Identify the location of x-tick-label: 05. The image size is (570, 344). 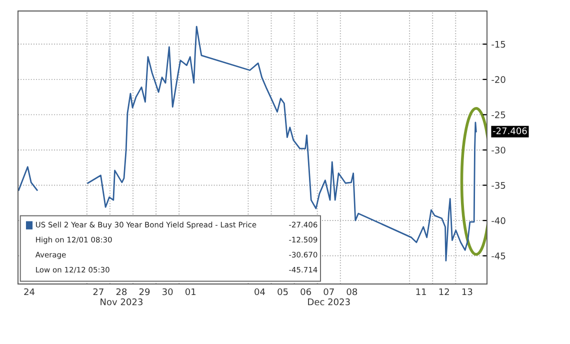
(283, 292).